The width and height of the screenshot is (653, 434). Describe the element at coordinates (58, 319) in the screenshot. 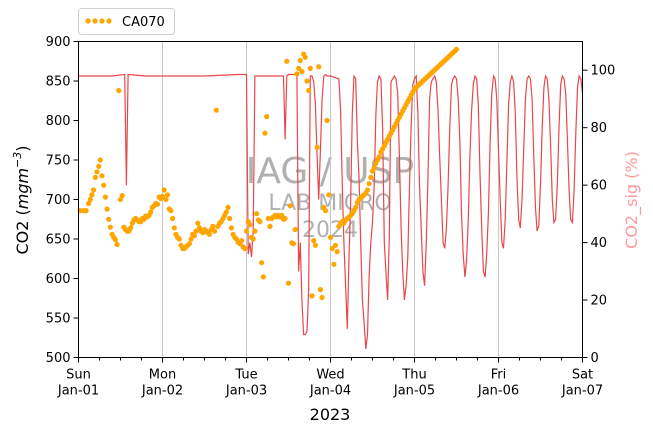

I see `y-tick-label: 550` at that location.